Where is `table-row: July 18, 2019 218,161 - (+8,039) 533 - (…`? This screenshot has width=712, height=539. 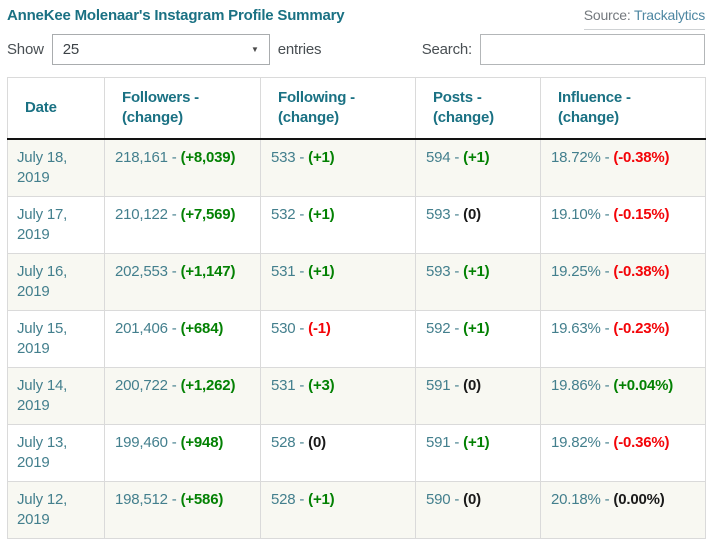 table-row: July 18, 2019 218,161 - (+8,039) 533 - (… is located at coordinates (356, 167).